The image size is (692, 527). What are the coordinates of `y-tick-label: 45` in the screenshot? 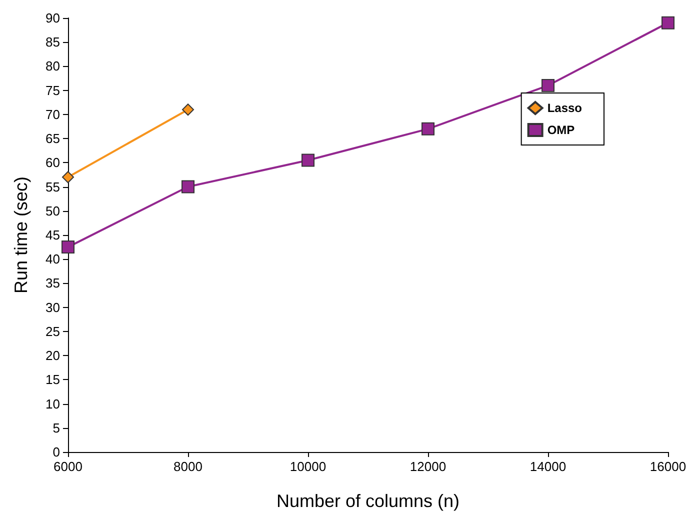 It's located at (53, 235).